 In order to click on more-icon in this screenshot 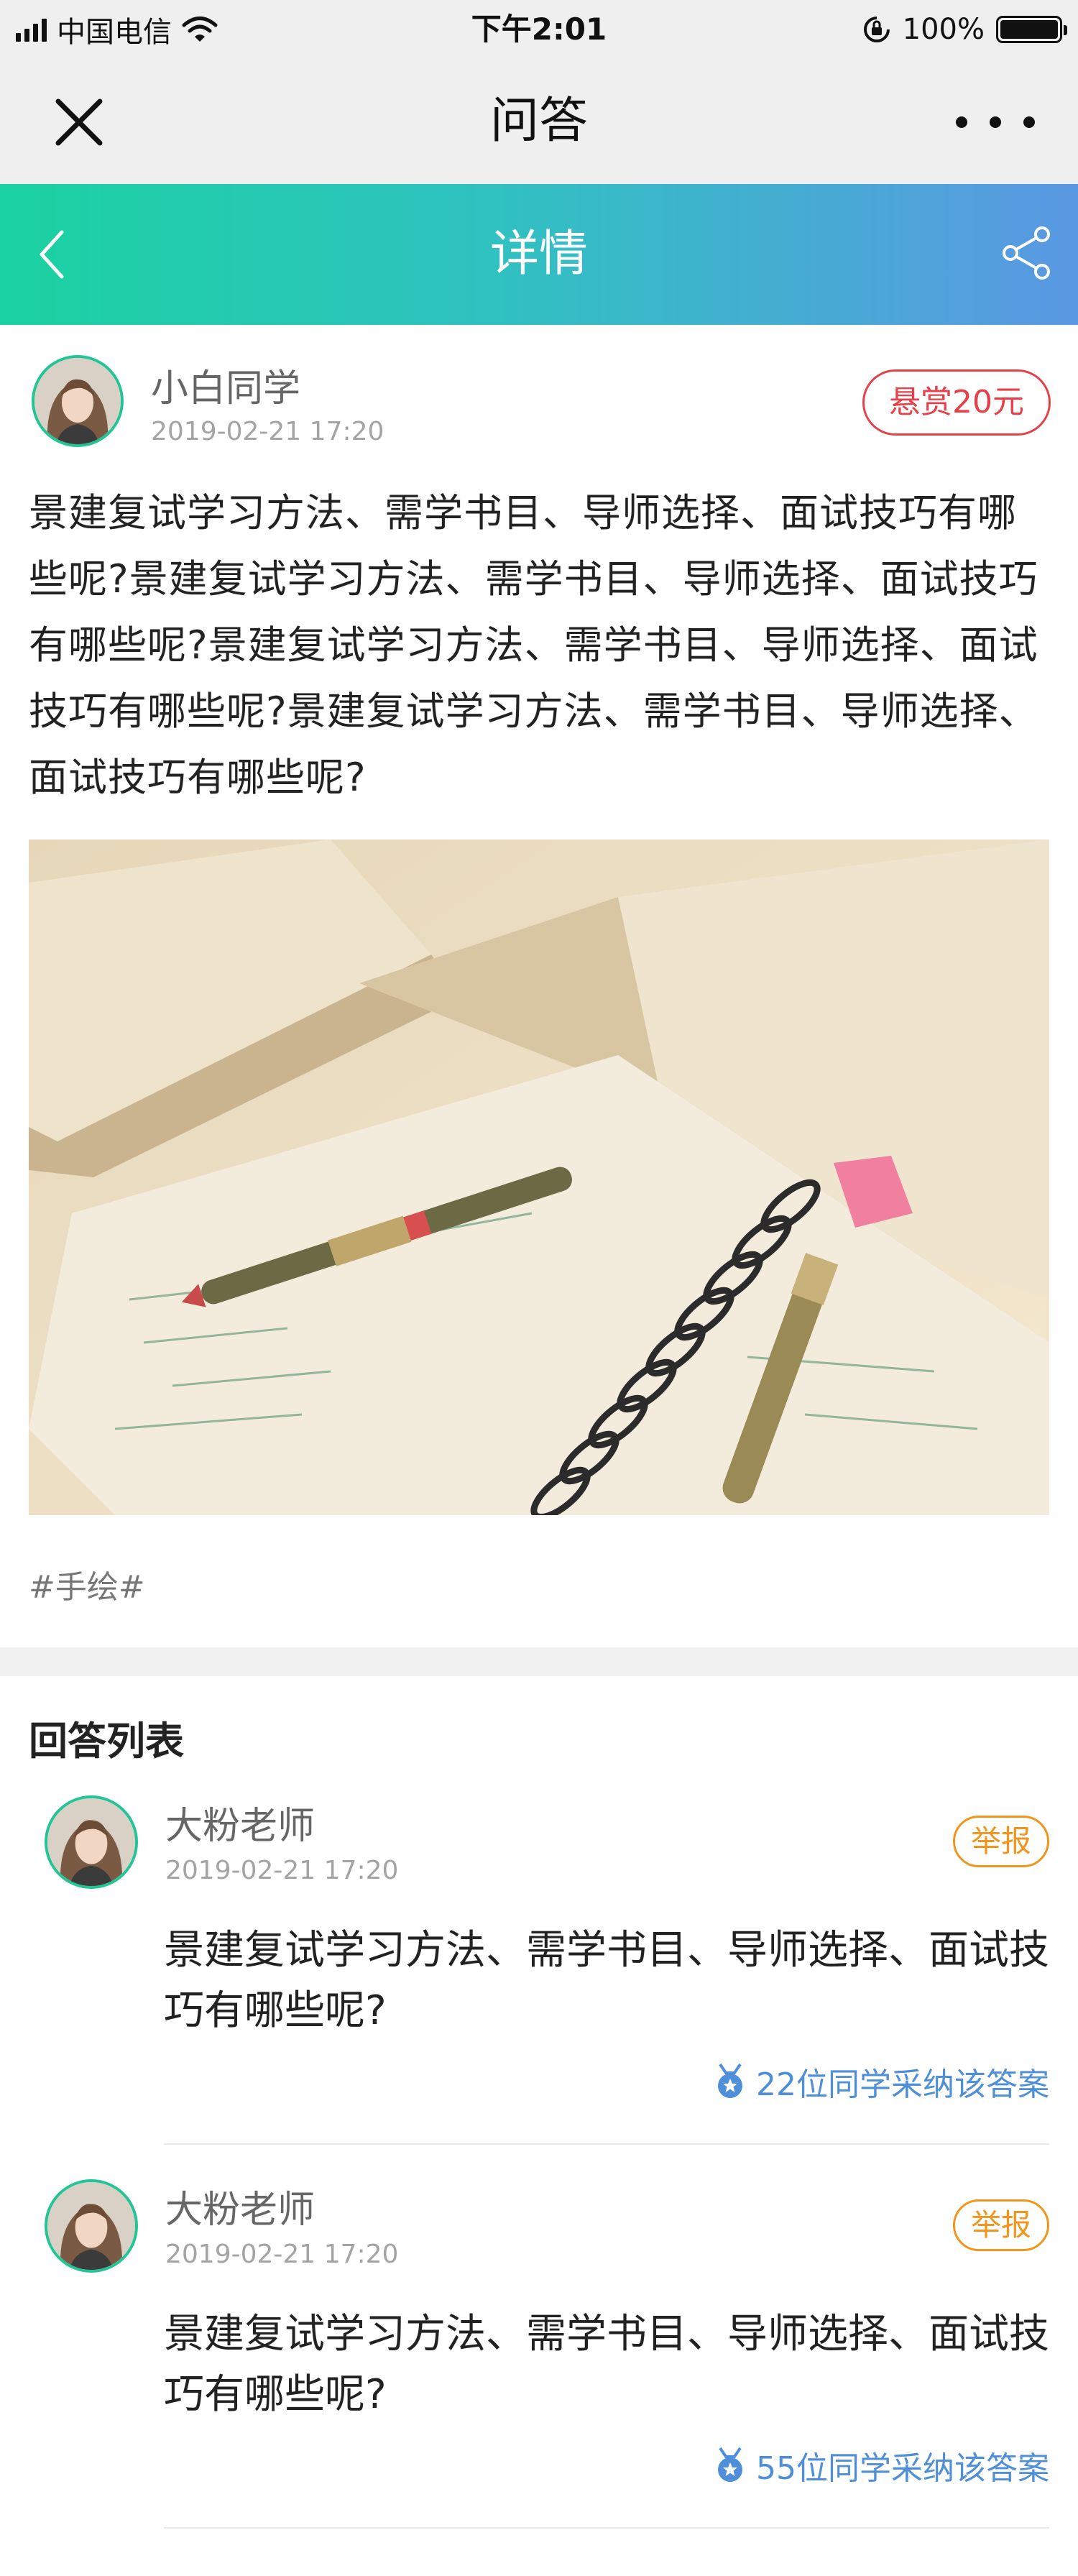, I will do `click(961, 122)`.